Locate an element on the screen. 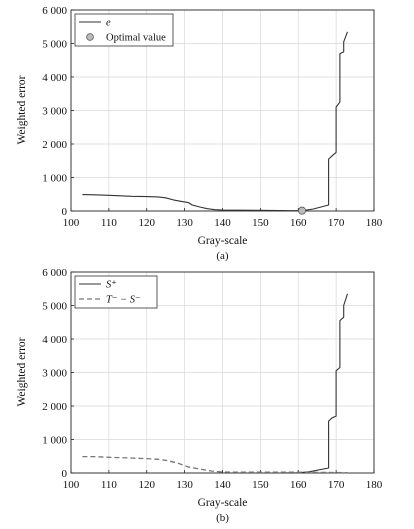 This screenshot has height=529, width=414. legend-label-s-plus: S⁺ is located at coordinates (111, 285).